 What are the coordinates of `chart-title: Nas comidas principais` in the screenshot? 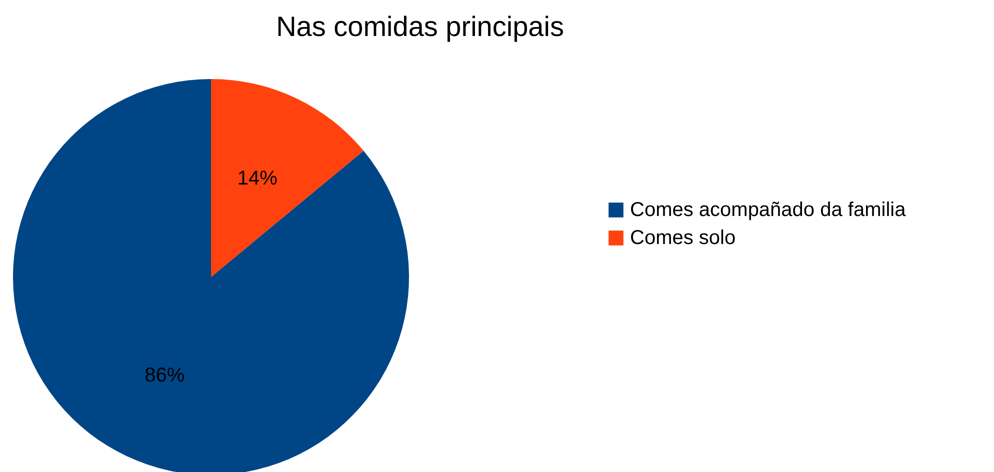 It's located at (420, 26).